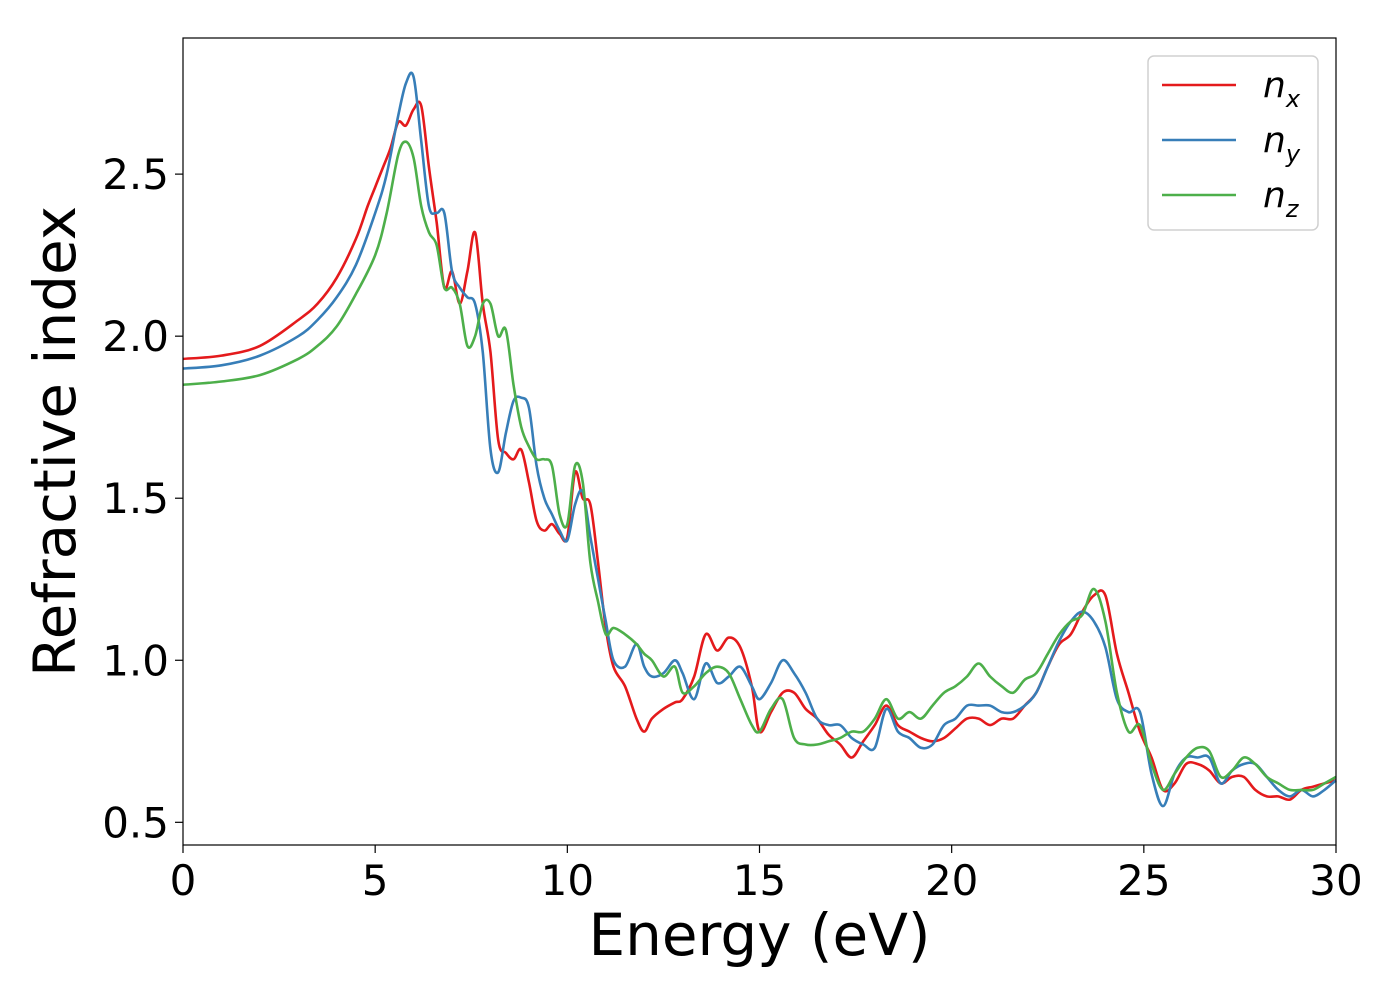 The image size is (1400, 1000). I want to click on x-tick-label: 0, so click(183, 880).